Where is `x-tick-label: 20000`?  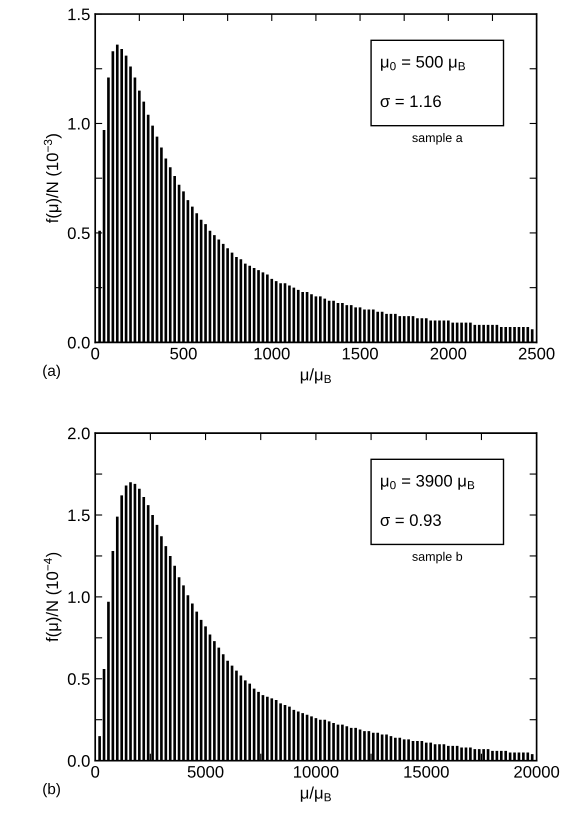 x-tick-label: 20000 is located at coordinates (537, 772).